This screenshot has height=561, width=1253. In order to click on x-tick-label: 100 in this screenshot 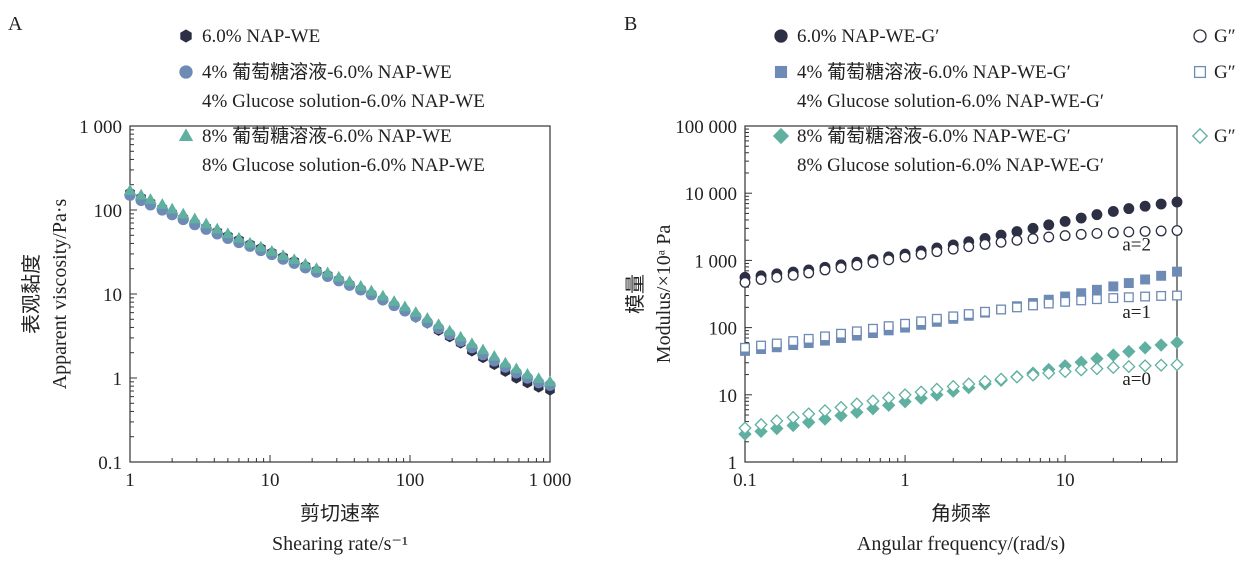, I will do `click(410, 480)`.